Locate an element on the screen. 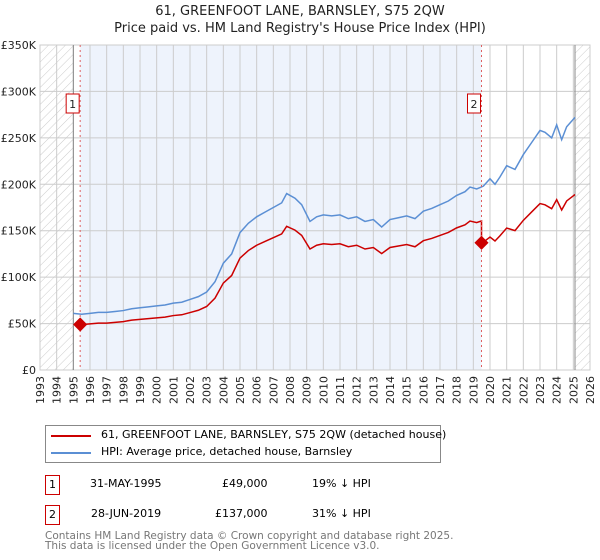 This screenshot has height=560, width=600. delta: 31% ↓ HPI is located at coordinates (341, 513).